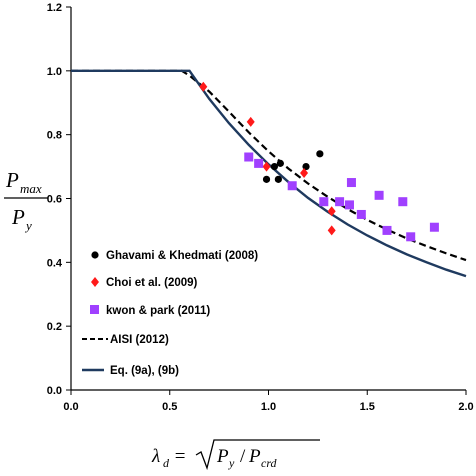 The image size is (476, 476). Describe the element at coordinates (95, 282) in the screenshot. I see `legend-marker-choi` at that location.